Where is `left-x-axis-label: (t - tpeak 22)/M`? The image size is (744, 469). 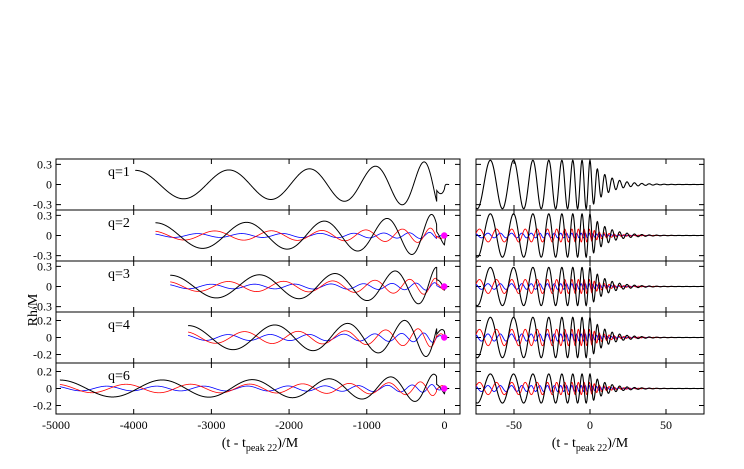
left-x-axis-label: (t - tpeak 22)/M is located at coordinates (260, 445).